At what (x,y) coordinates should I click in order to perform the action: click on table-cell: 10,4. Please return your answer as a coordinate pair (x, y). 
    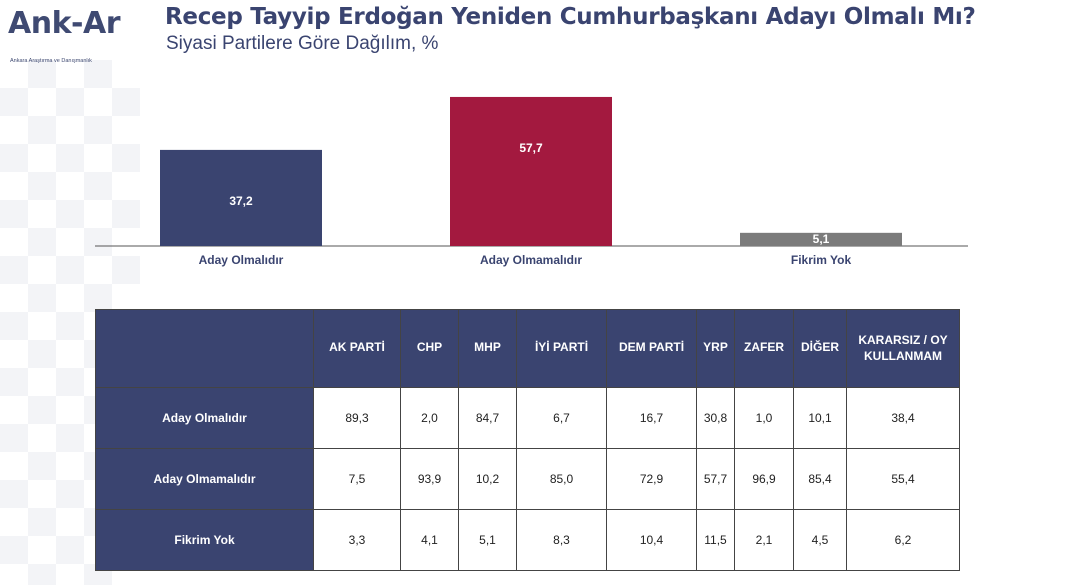
    Looking at the image, I should click on (651, 540).